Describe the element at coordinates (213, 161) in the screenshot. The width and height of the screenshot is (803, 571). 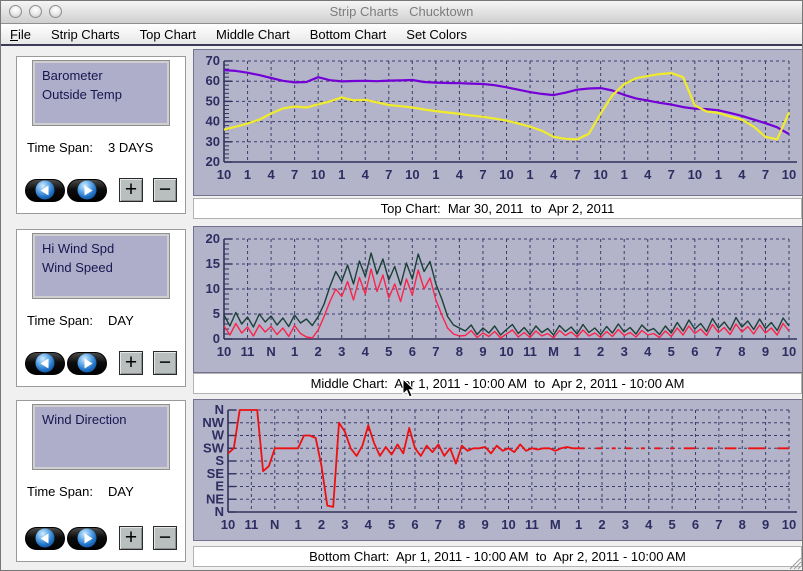
I see `svg-text: 20` at that location.